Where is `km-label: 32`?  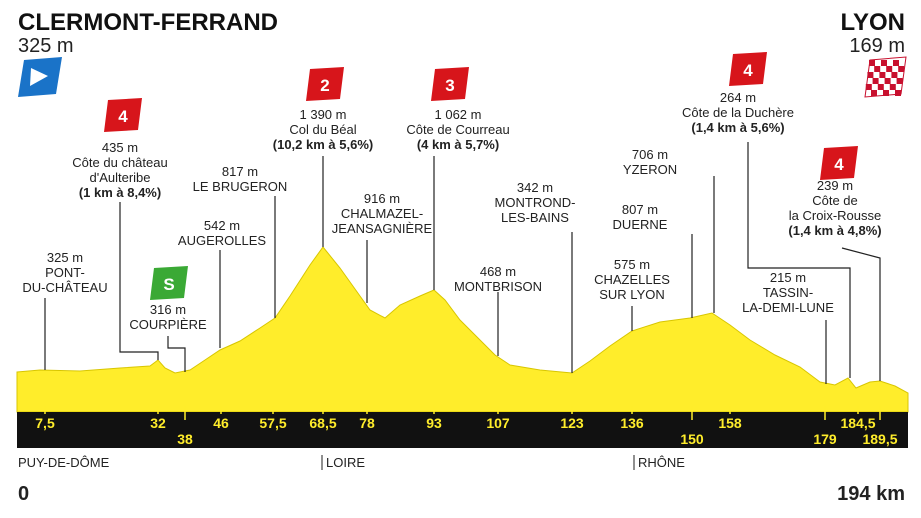 km-label: 32 is located at coordinates (158, 423).